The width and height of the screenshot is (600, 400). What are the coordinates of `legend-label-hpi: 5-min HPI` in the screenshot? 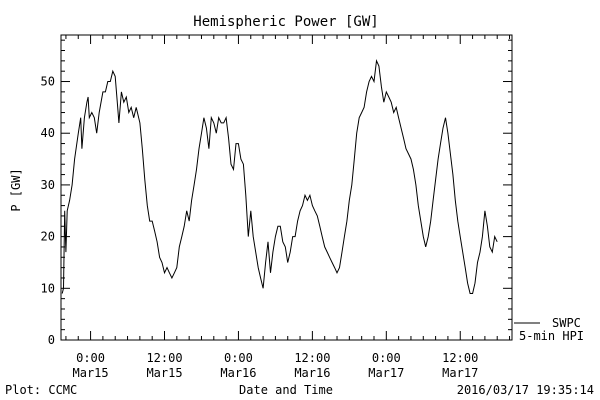 It's located at (551, 336).